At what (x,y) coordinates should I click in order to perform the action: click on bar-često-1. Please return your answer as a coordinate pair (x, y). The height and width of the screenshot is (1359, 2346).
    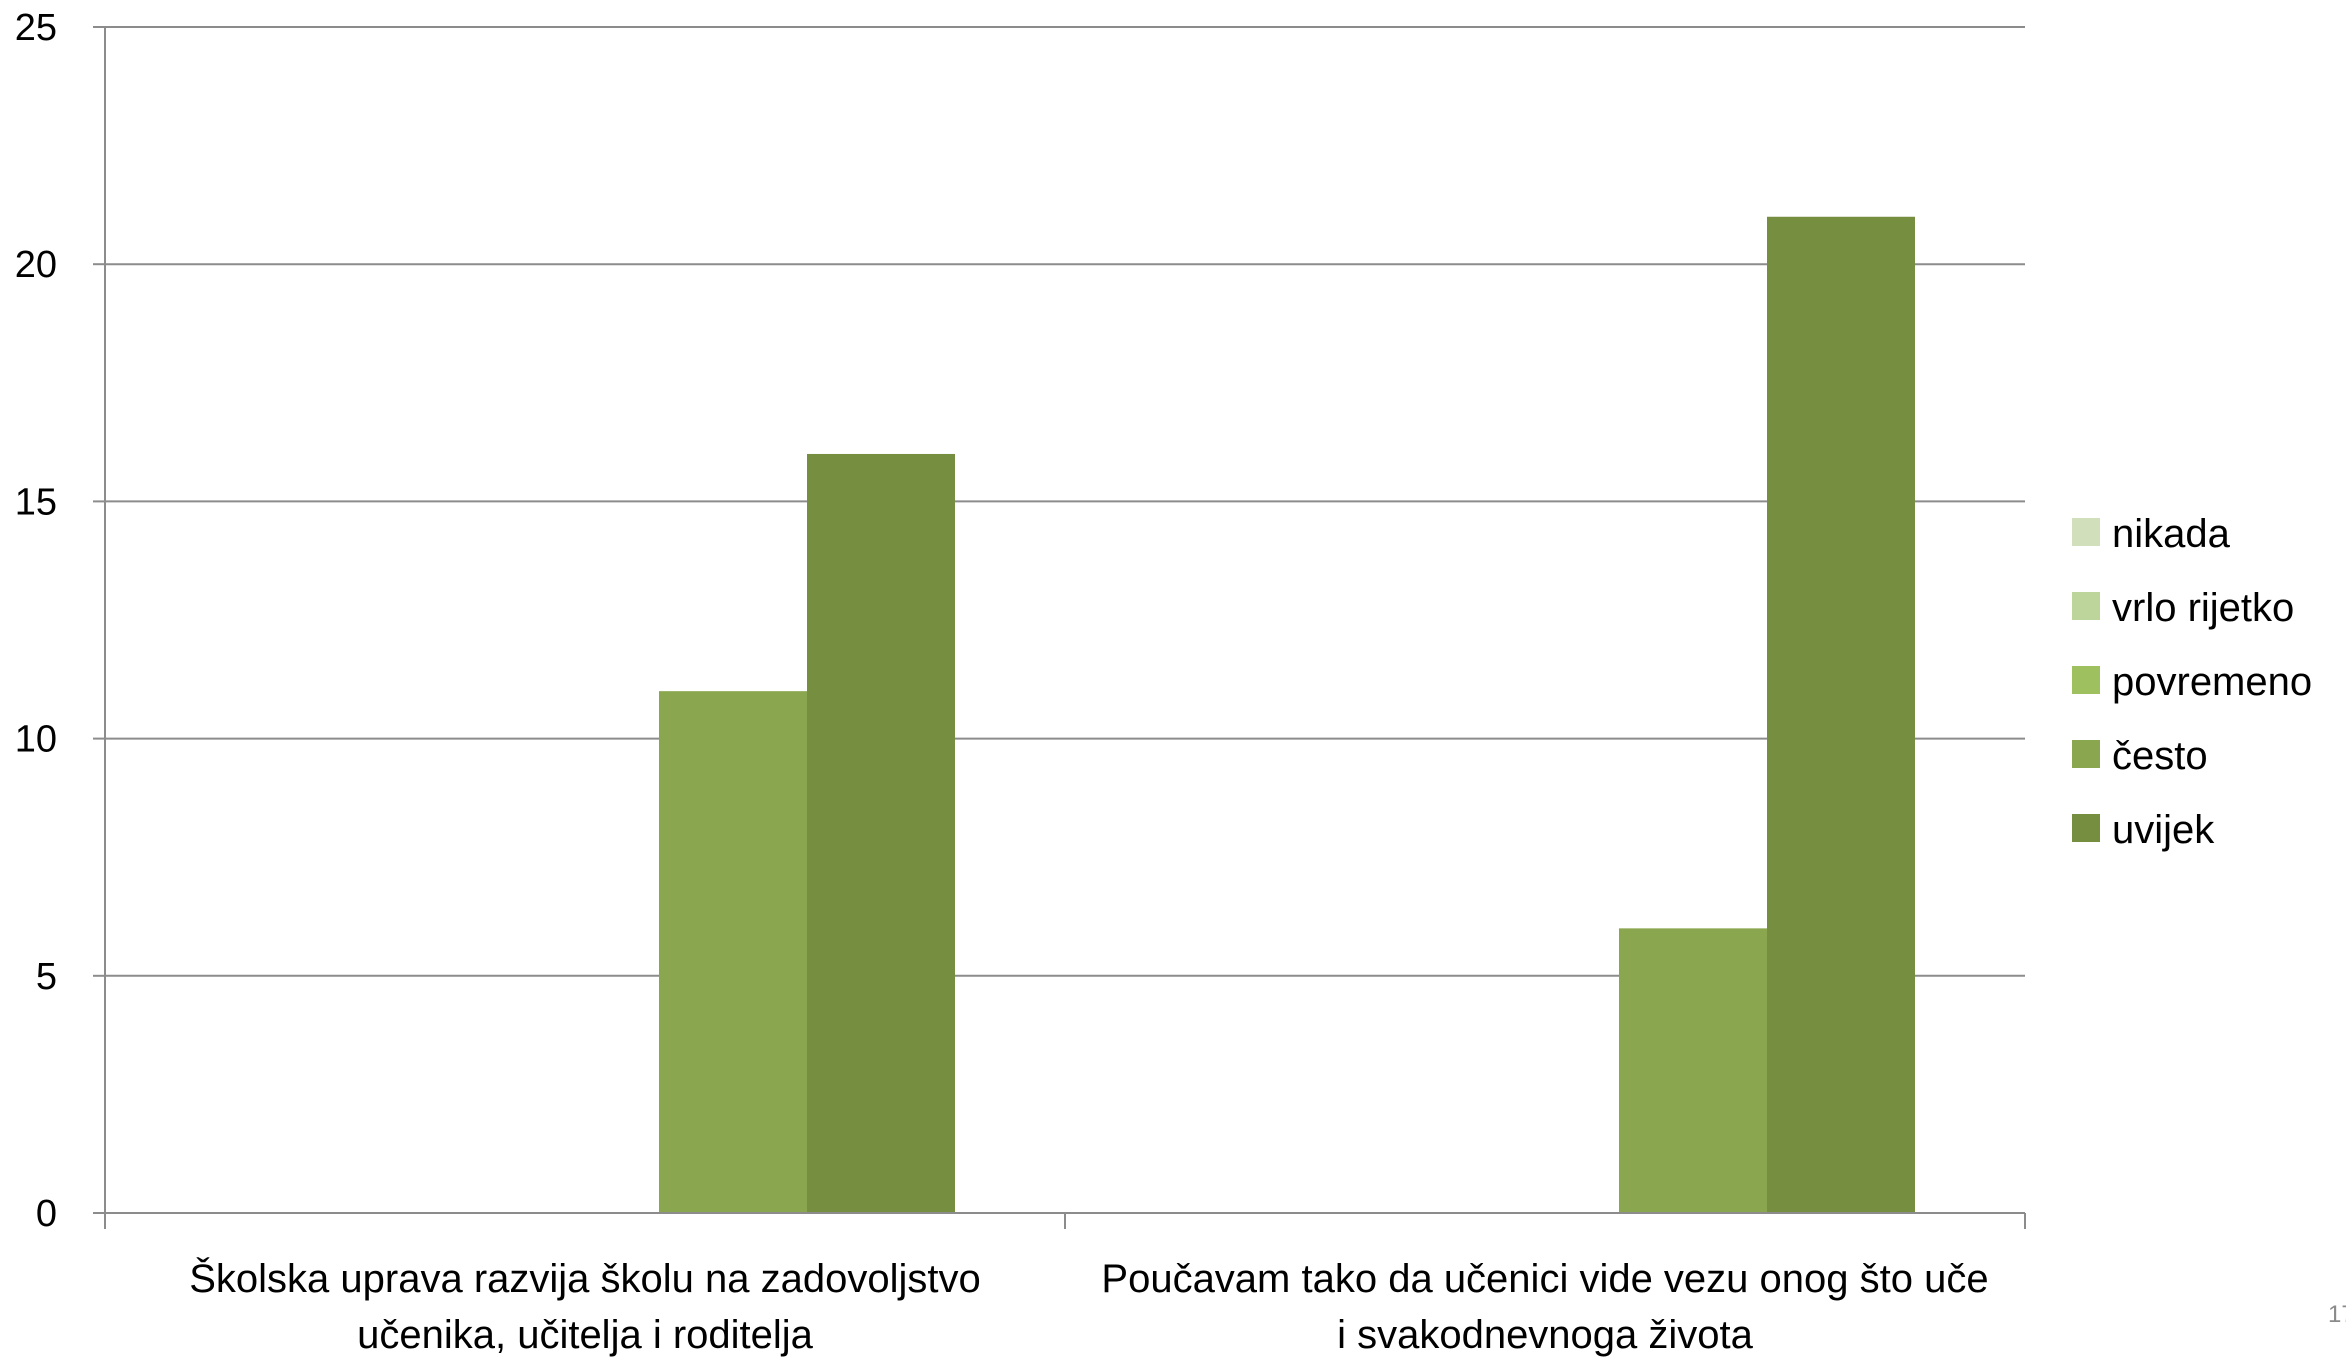
    Looking at the image, I should click on (733, 952).